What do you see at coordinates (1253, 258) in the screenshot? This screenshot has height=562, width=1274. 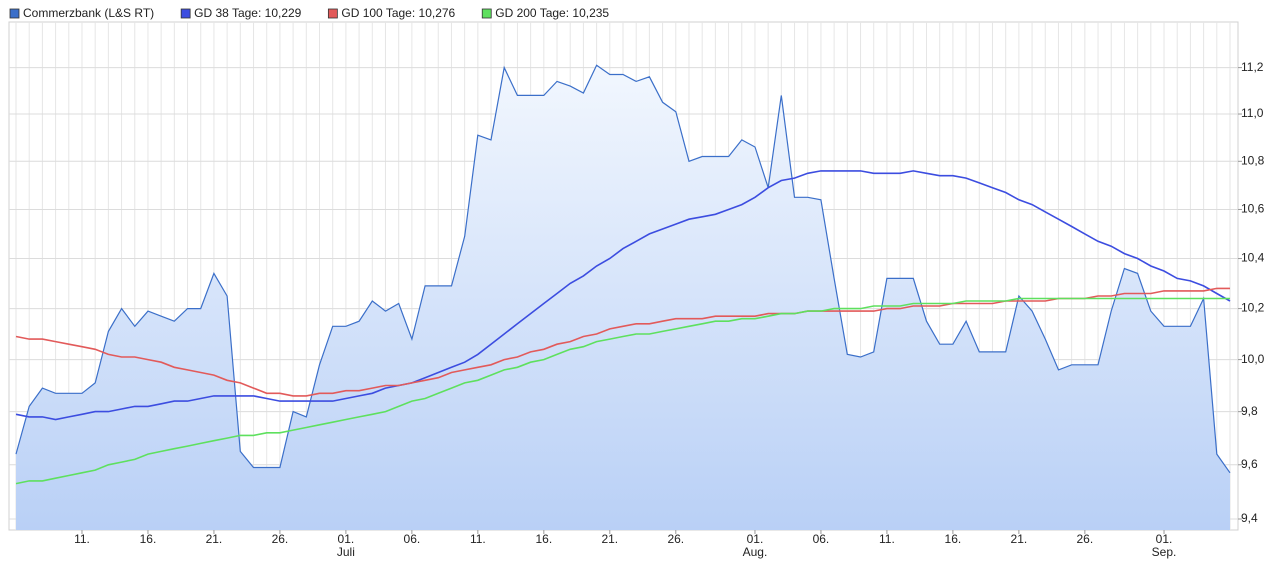 I see `y-tick-label: 10,4` at bounding box center [1253, 258].